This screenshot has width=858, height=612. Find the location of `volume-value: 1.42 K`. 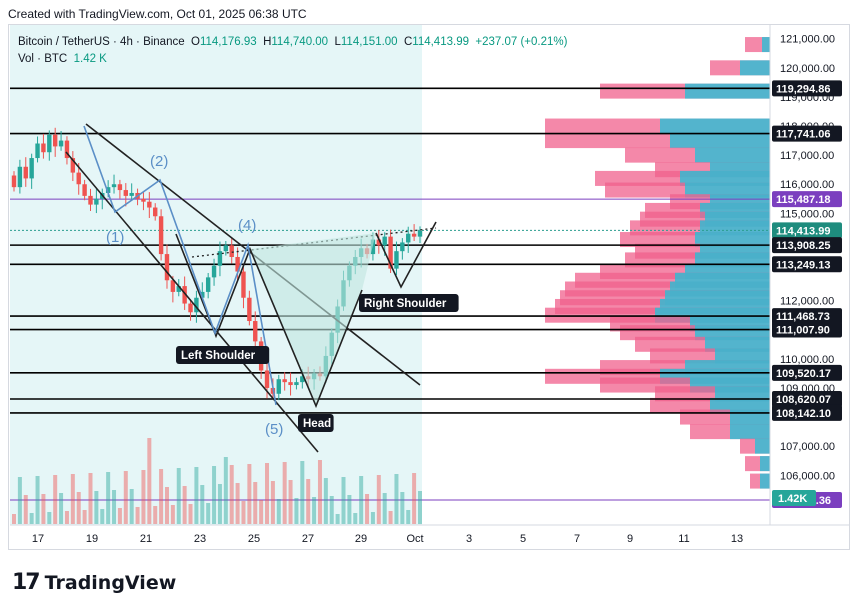

volume-value: 1.42 K is located at coordinates (90, 59).